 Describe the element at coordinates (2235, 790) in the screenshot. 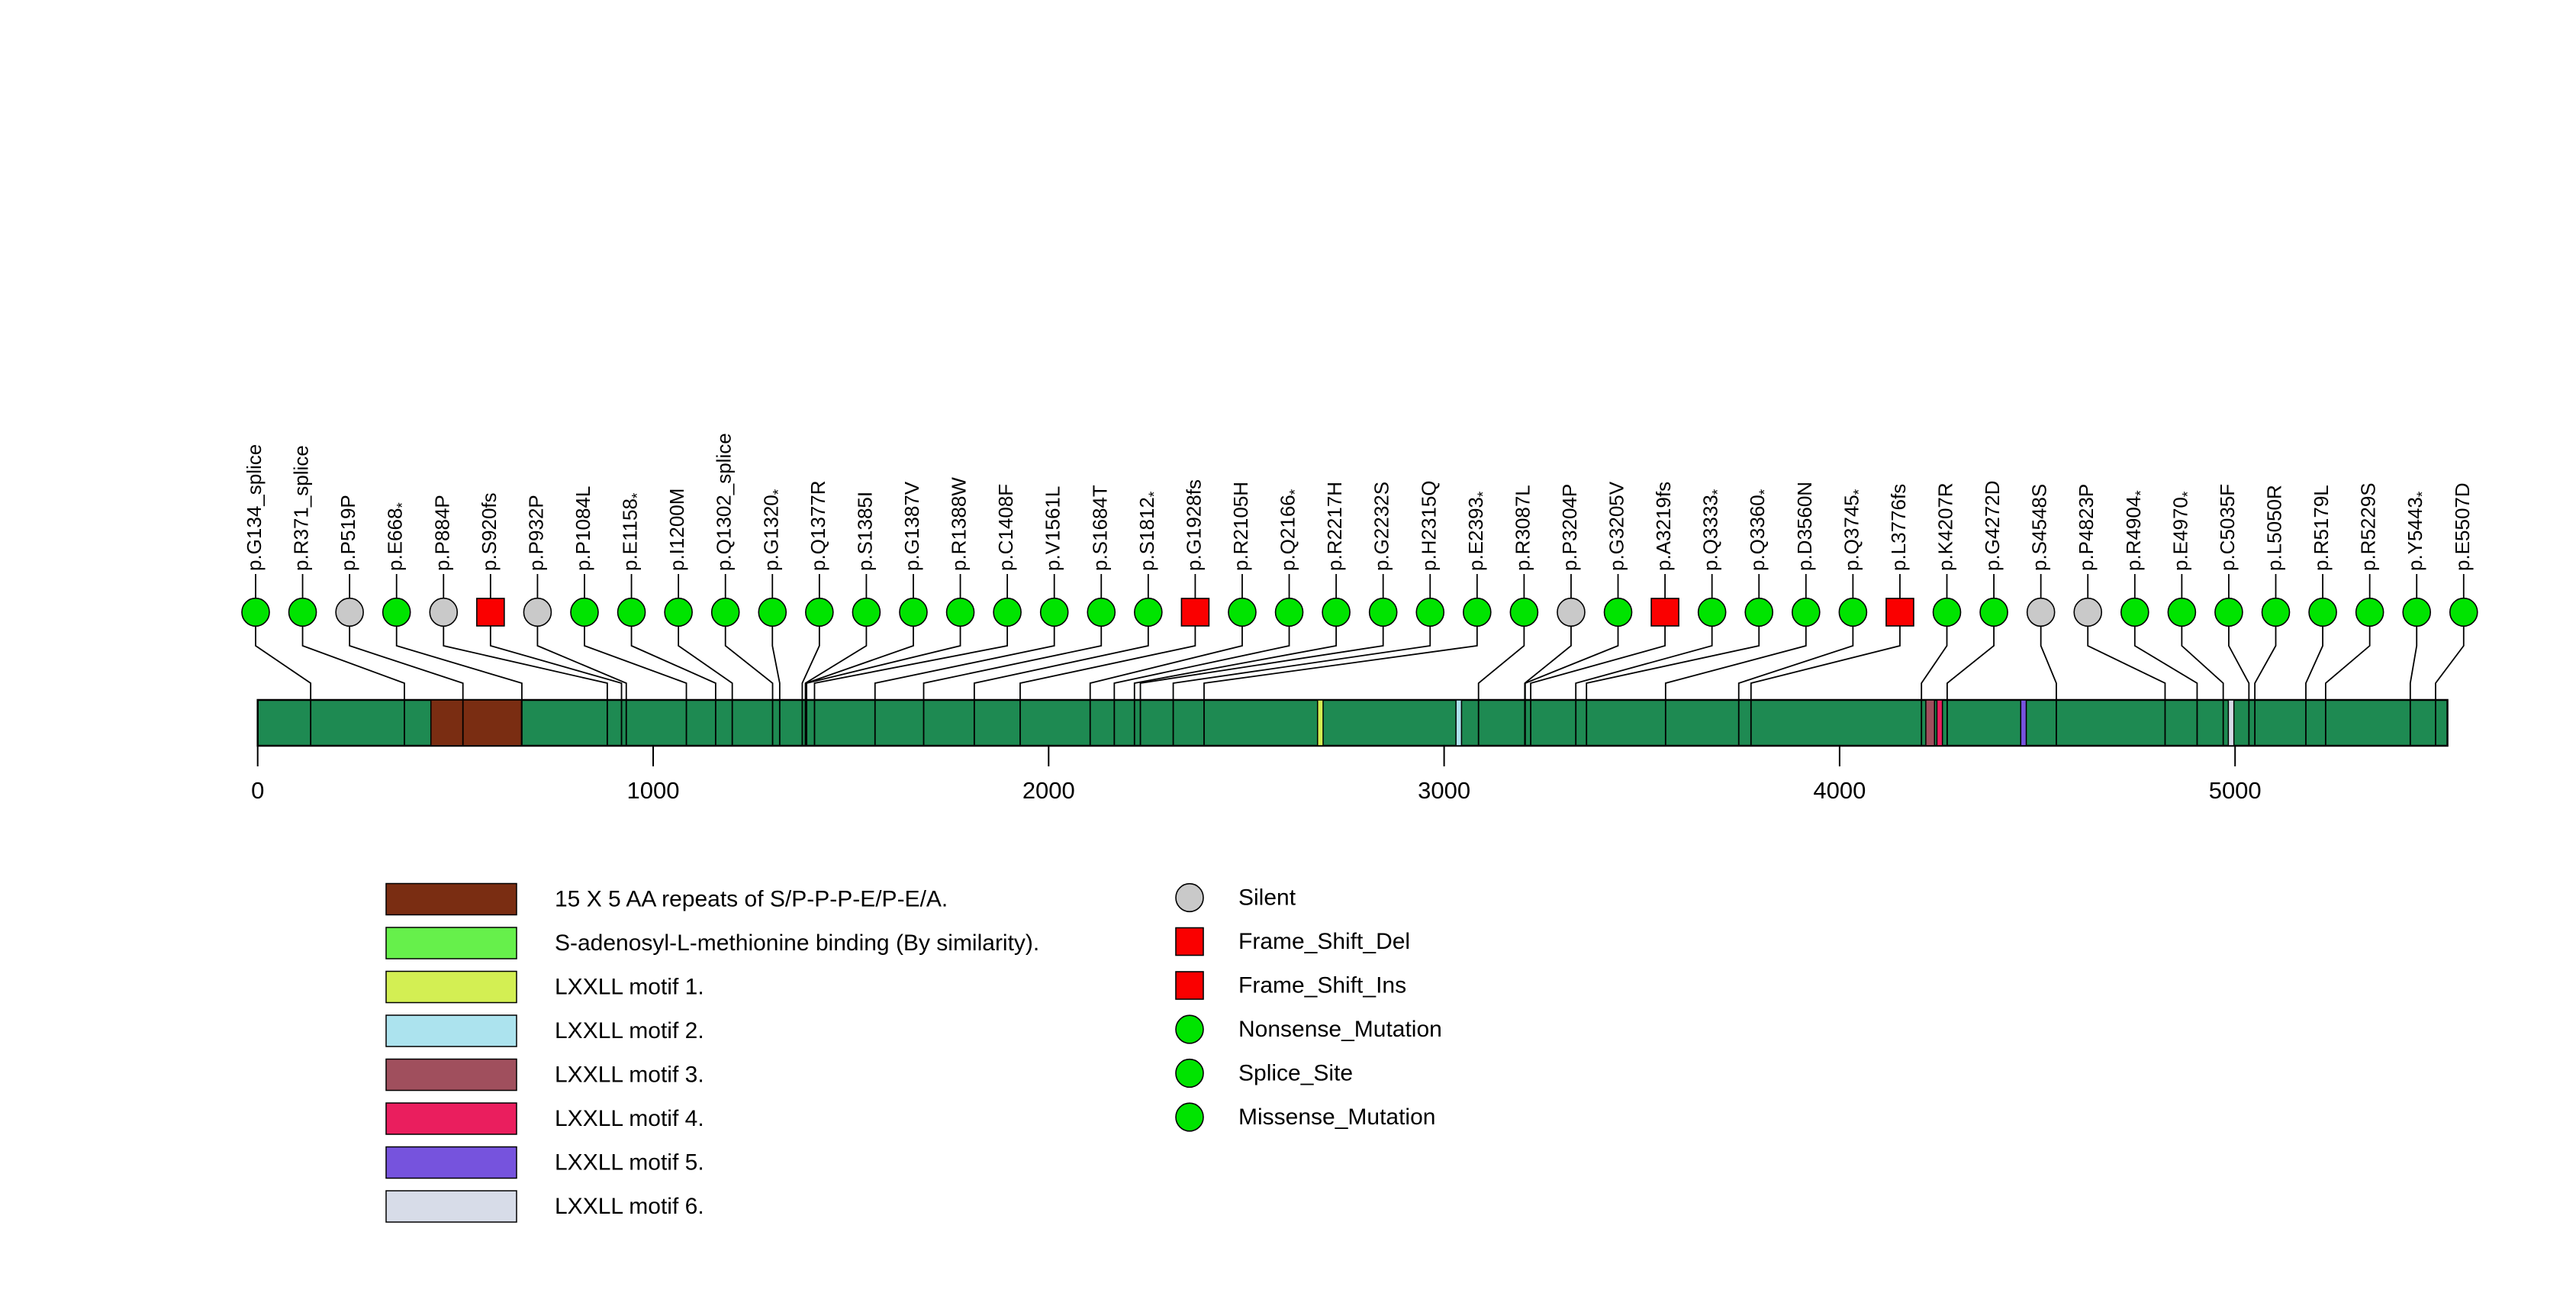

I see `axis-tick-label: 5000` at that location.